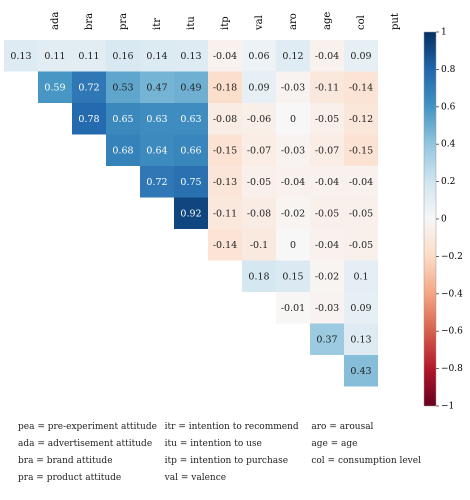 Image resolution: width=470 pixels, height=500 pixels. I want to click on legend-entry: bra = brand attitude, so click(65, 460).